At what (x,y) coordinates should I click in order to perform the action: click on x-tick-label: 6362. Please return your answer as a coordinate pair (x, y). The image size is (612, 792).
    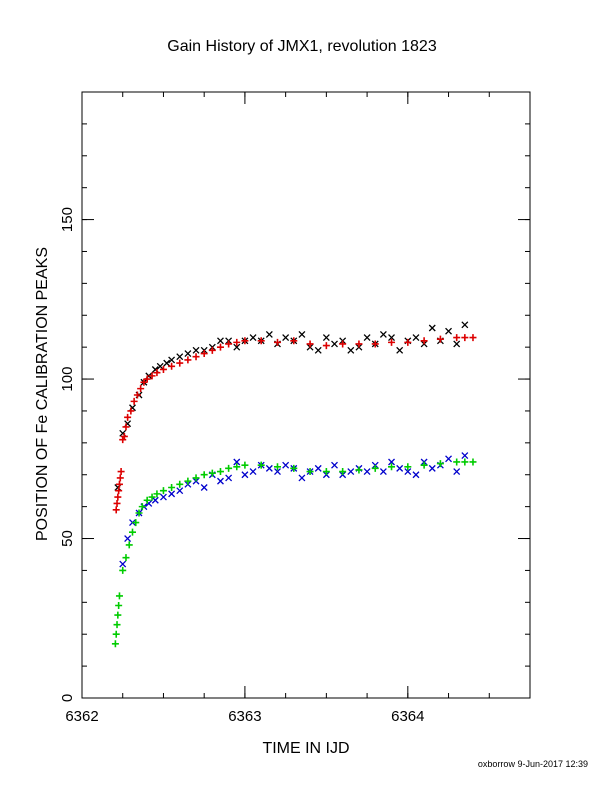
    Looking at the image, I should click on (81, 716).